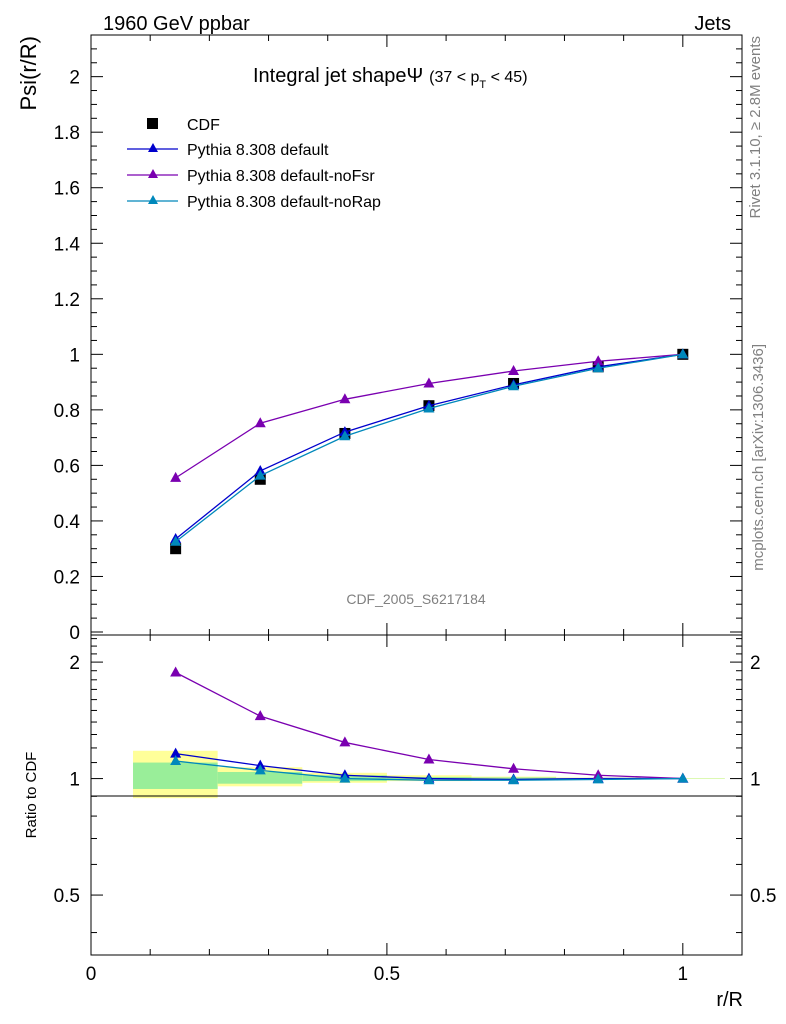 This screenshot has height=1024, width=786. What do you see at coordinates (74, 633) in the screenshot?
I see `main-y-tick-label: 0` at bounding box center [74, 633].